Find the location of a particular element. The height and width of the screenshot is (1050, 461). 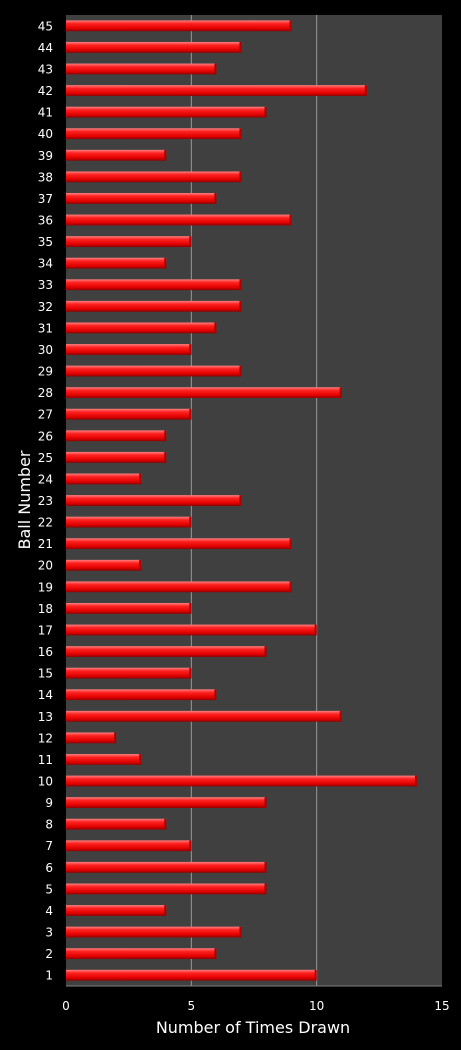

y-tick-label: 11 is located at coordinates (45, 760).